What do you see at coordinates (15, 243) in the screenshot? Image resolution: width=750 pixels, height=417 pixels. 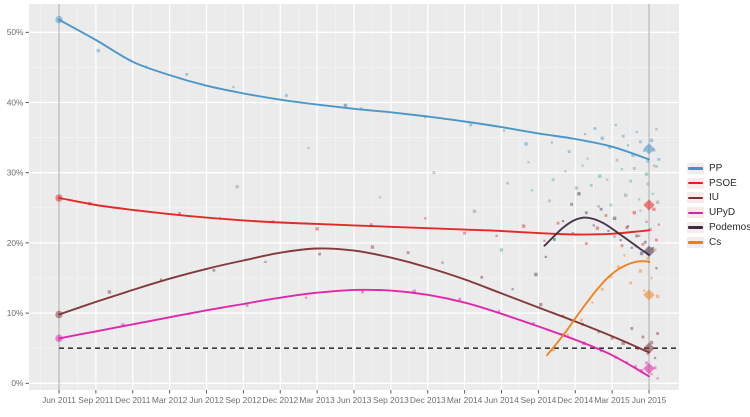 I see `y-tick-label: 20%` at bounding box center [15, 243].